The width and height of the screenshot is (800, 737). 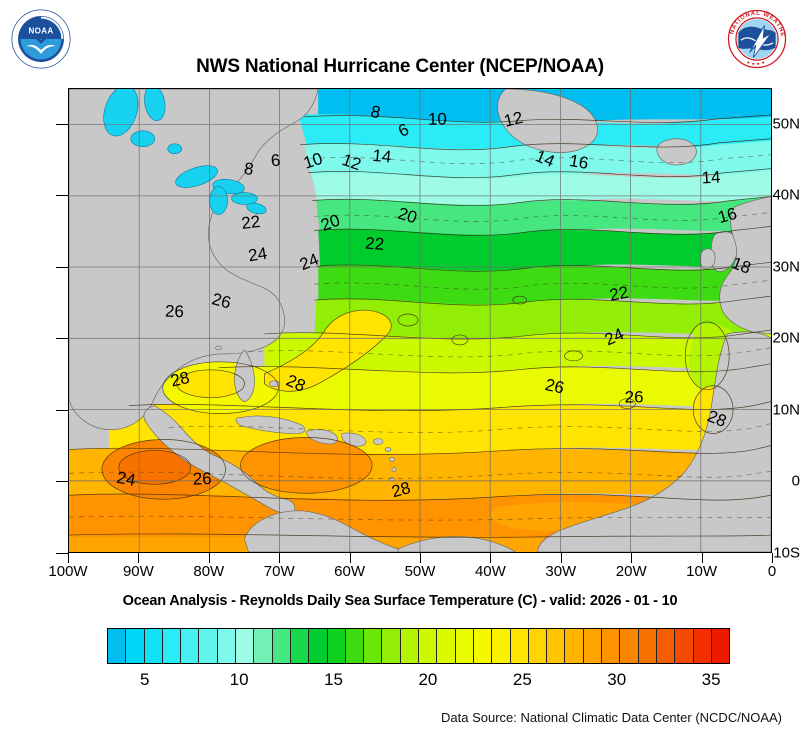 What do you see at coordinates (201, 479) in the screenshot?
I see `contour-label-26-29: 26` at bounding box center [201, 479].